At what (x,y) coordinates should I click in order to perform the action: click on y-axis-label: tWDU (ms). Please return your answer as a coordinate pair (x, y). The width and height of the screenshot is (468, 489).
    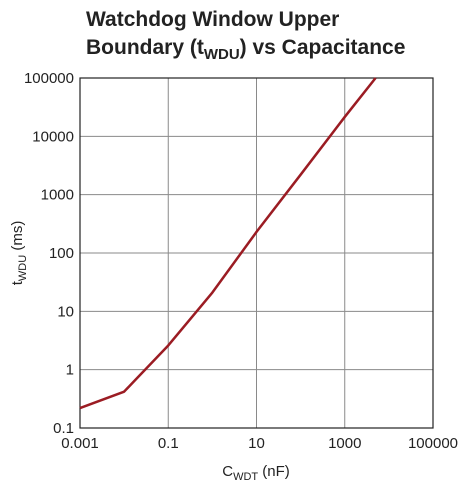
    Looking at the image, I should click on (19, 253).